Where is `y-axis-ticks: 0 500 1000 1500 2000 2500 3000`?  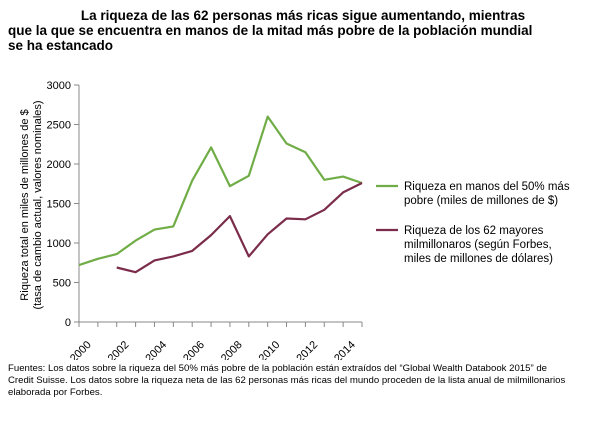 y-axis-ticks: 0 500 1000 1500 2000 2500 3000 is located at coordinates (63, 204).